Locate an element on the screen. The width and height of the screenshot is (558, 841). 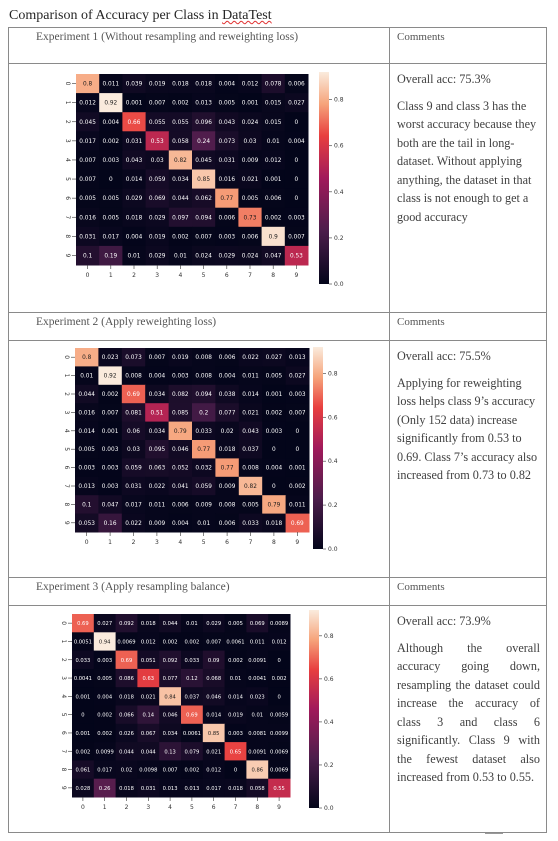
x-axis-tick-label: 4 is located at coordinates (180, 275).